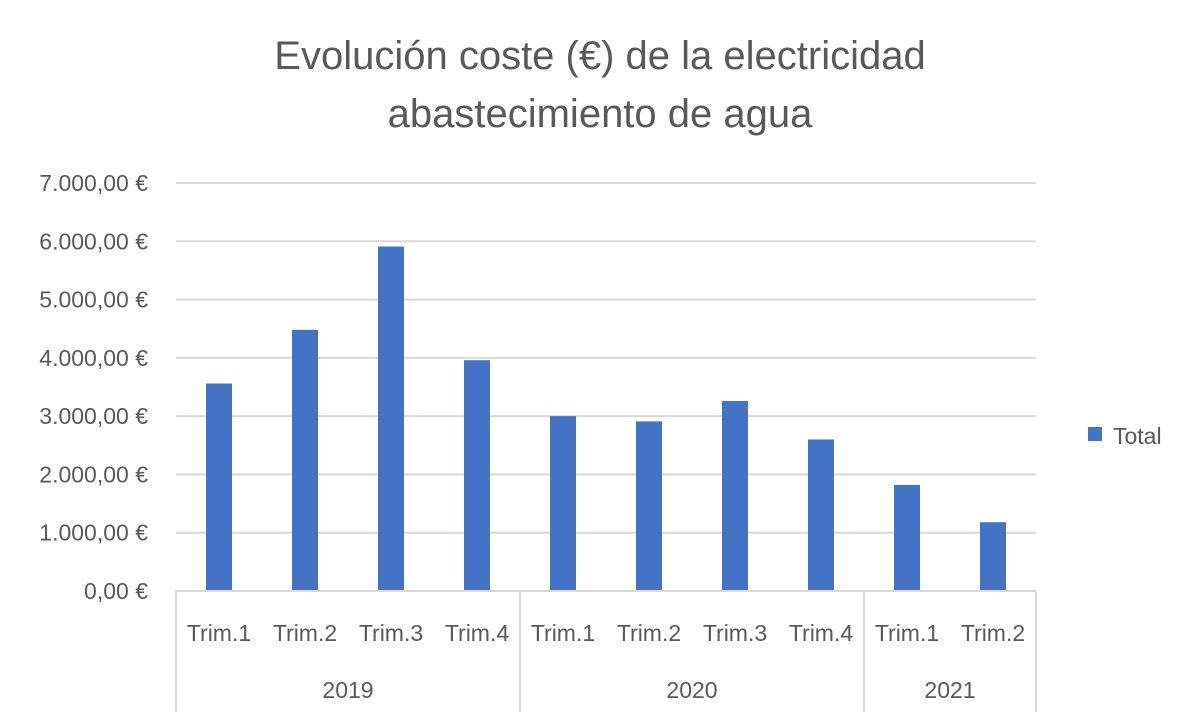 The height and width of the screenshot is (722, 1200). I want to click on x-group-label: 2020, so click(691, 690).